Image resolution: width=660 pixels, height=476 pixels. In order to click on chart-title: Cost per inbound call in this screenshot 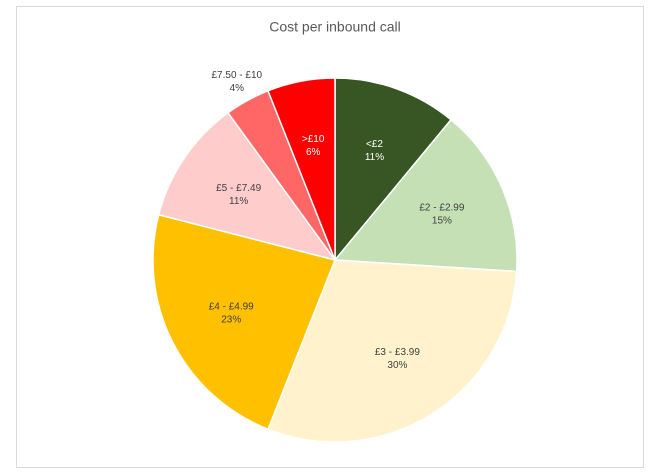, I will do `click(335, 27)`.